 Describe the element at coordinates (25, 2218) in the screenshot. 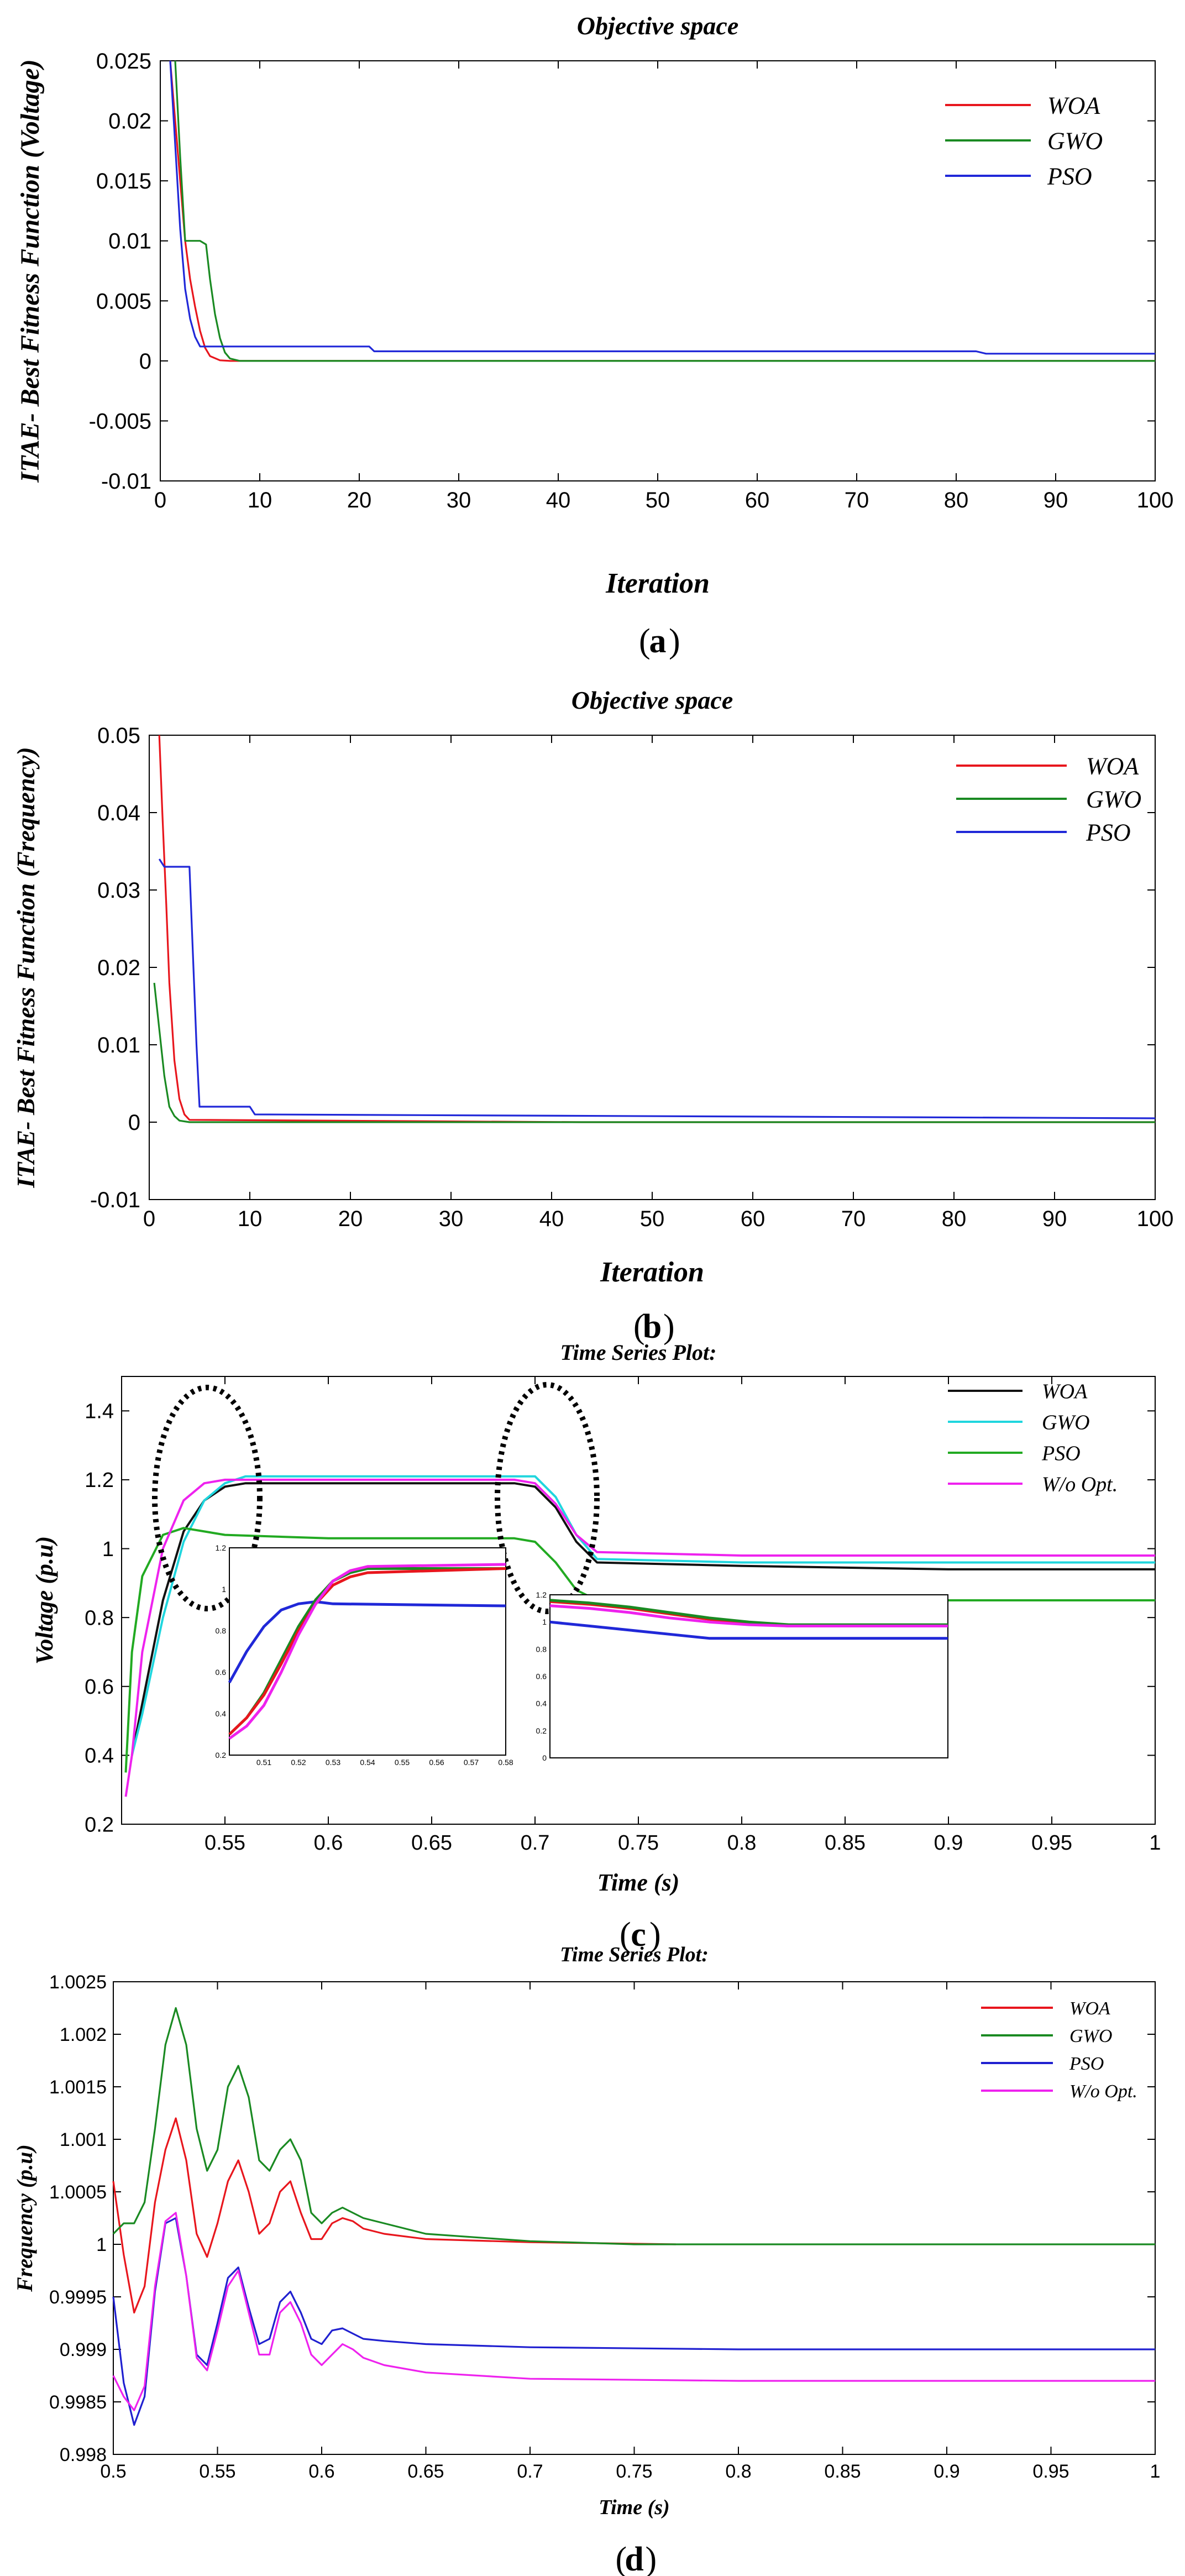

I see `y-axis-label-d: Frequency (p.u)` at that location.